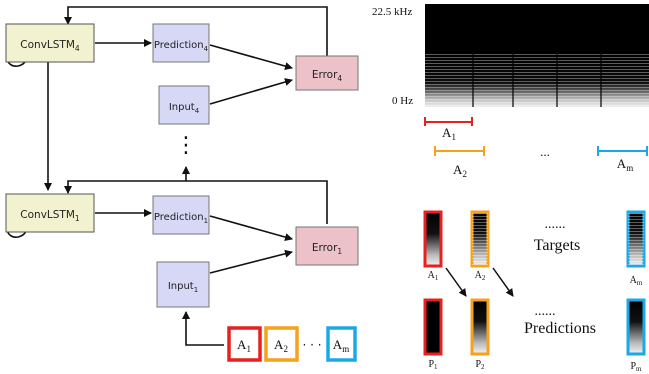 The height and width of the screenshot is (374, 649). I want to click on error4-subscript: 4, so click(339, 78).